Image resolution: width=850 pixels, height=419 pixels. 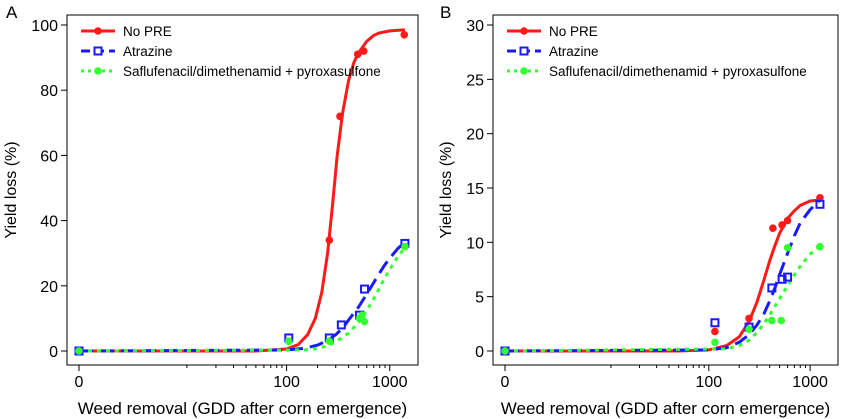 What do you see at coordinates (479, 298) in the screenshot?
I see `y-tick-label: 5` at bounding box center [479, 298].